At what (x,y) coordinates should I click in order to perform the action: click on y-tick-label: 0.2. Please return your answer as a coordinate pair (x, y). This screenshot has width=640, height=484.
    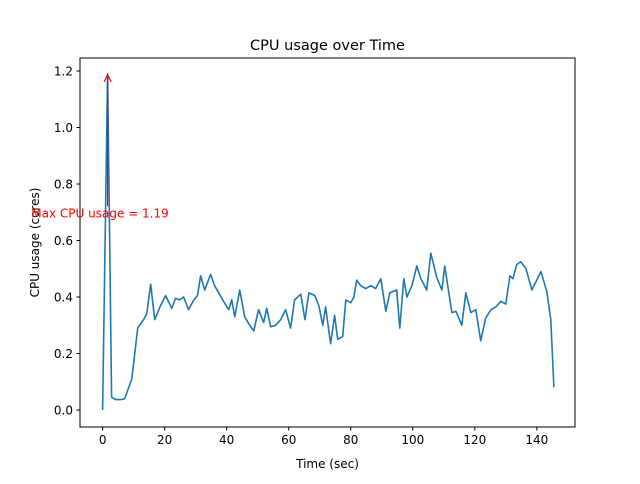
    Looking at the image, I should click on (63, 354).